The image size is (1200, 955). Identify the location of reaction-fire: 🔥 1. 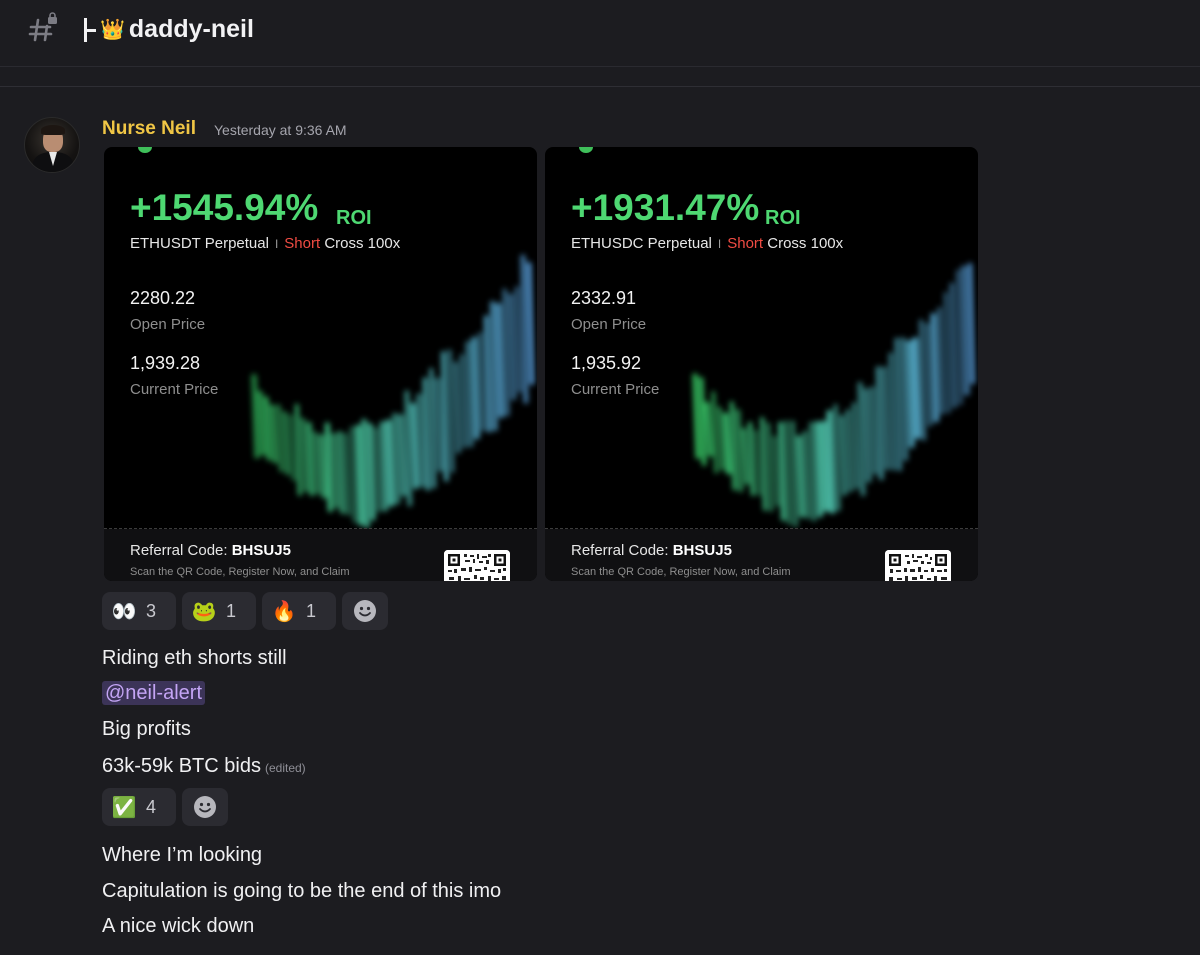
(299, 611).